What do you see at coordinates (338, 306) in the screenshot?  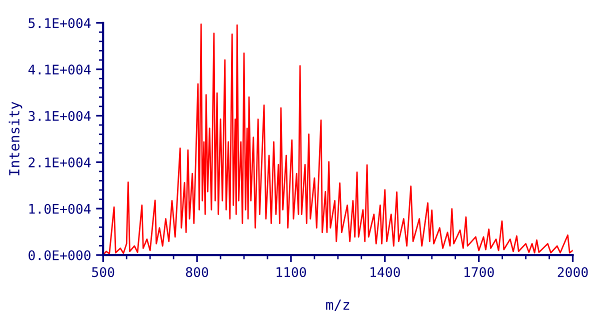 I see `x-axis-title: m/z` at bounding box center [338, 306].